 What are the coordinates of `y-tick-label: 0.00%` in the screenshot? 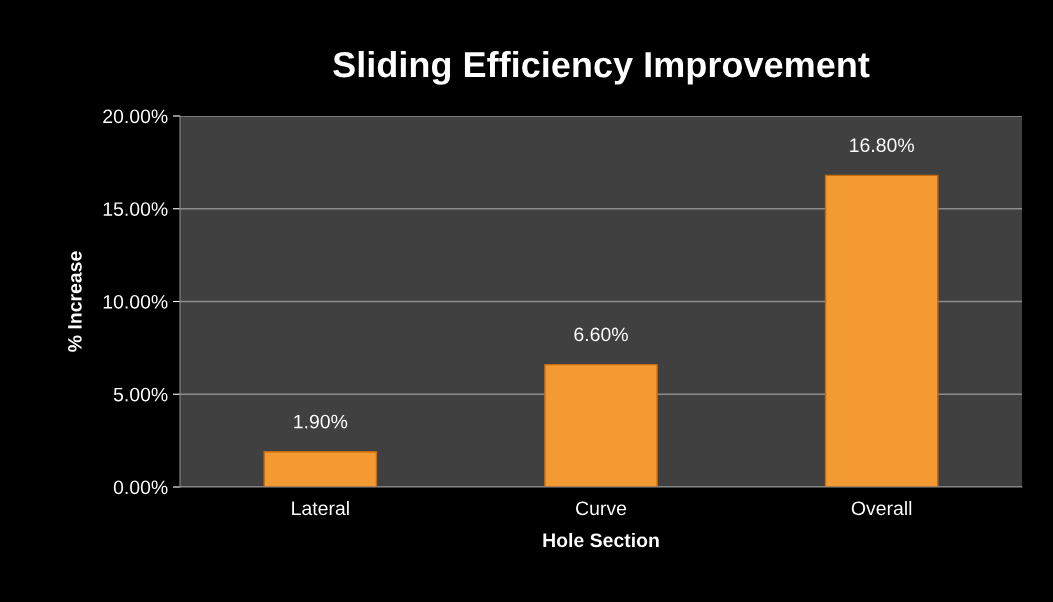 It's located at (140, 487).